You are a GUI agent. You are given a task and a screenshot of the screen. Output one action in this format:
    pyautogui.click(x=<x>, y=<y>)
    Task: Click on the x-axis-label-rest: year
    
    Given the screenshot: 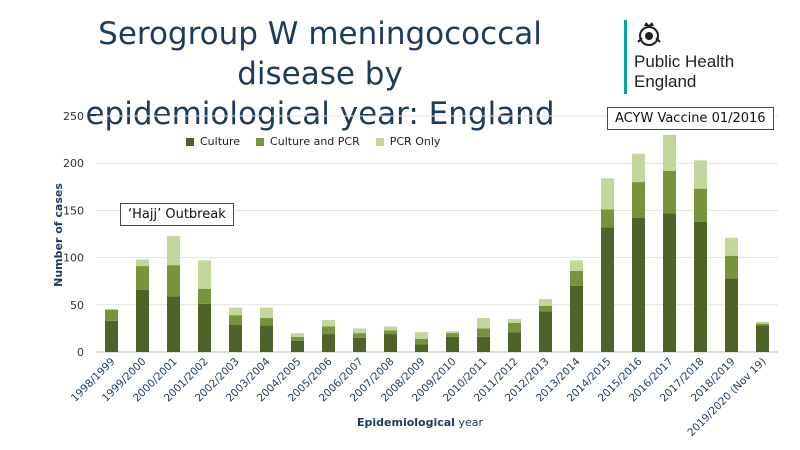 What is the action you would take?
    pyautogui.click(x=470, y=422)
    